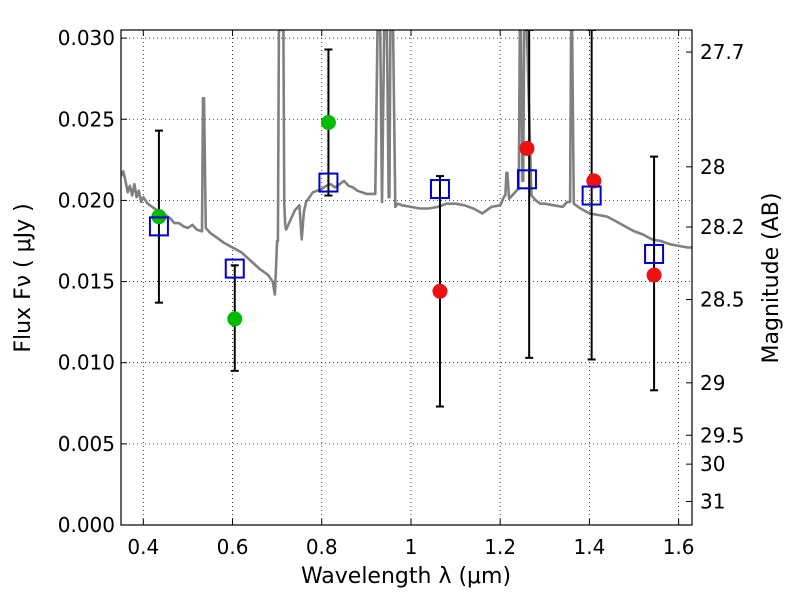 The image size is (800, 600). What do you see at coordinates (86, 525) in the screenshot?
I see `y-tick-label: 0.000` at bounding box center [86, 525].